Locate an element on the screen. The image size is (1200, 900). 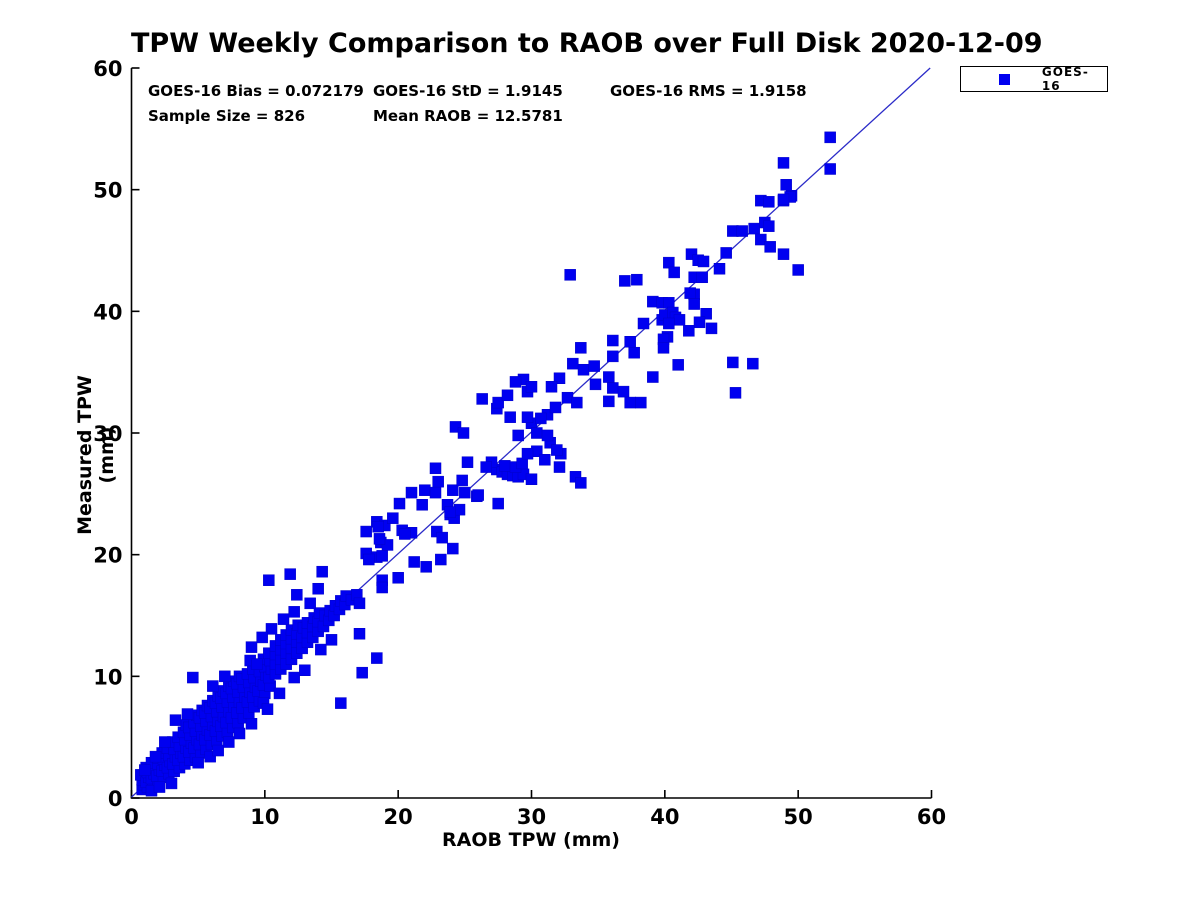
y-tick-label: 40 is located at coordinates (107, 312).